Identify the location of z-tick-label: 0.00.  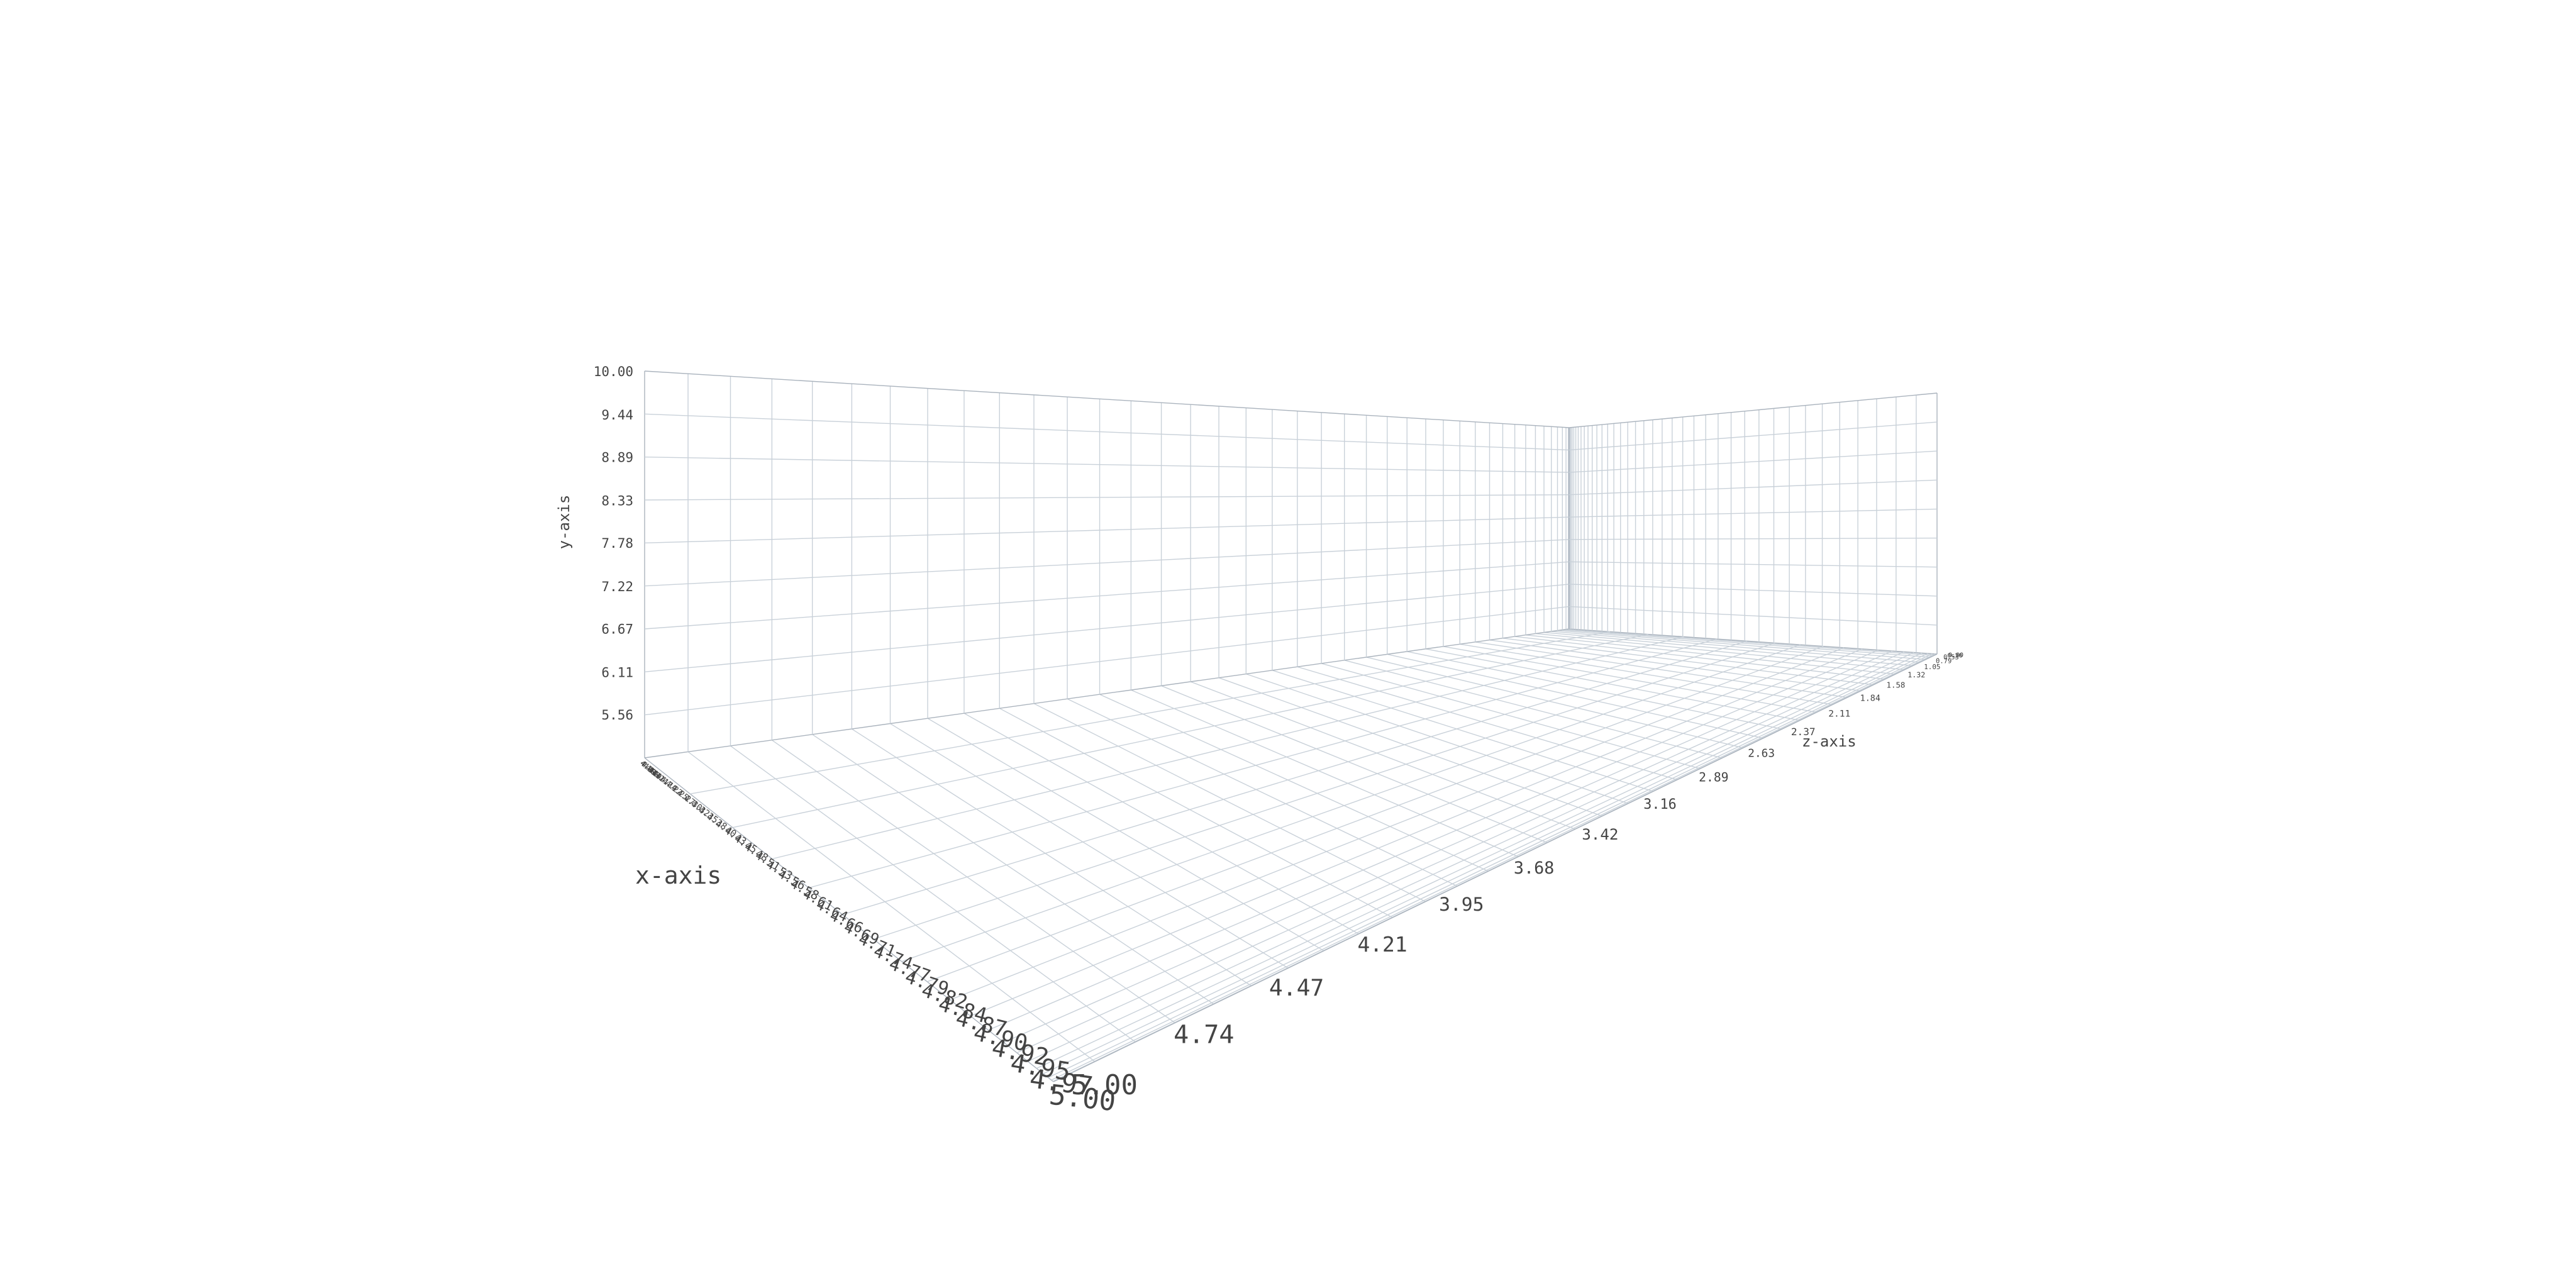
(1955, 655).